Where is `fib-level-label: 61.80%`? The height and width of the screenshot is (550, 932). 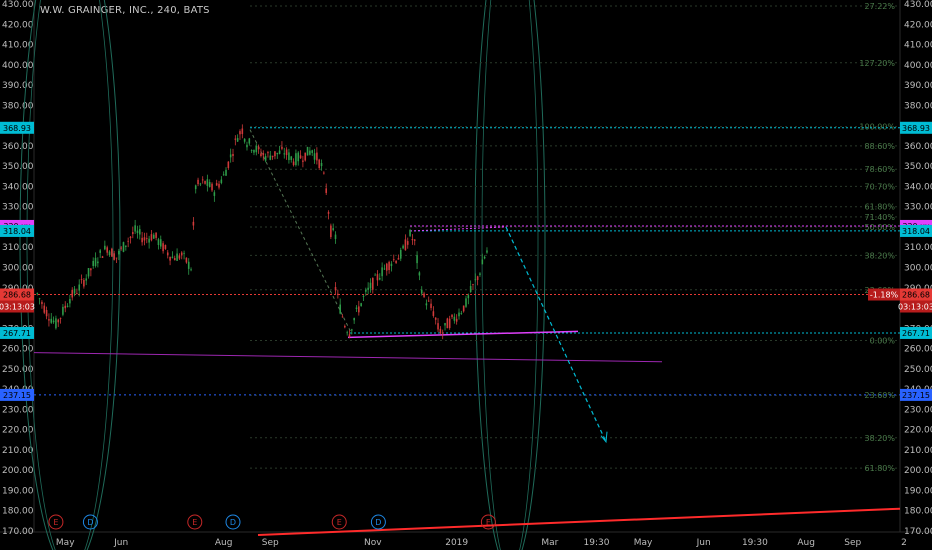 fib-level-label: 61.80% is located at coordinates (879, 207).